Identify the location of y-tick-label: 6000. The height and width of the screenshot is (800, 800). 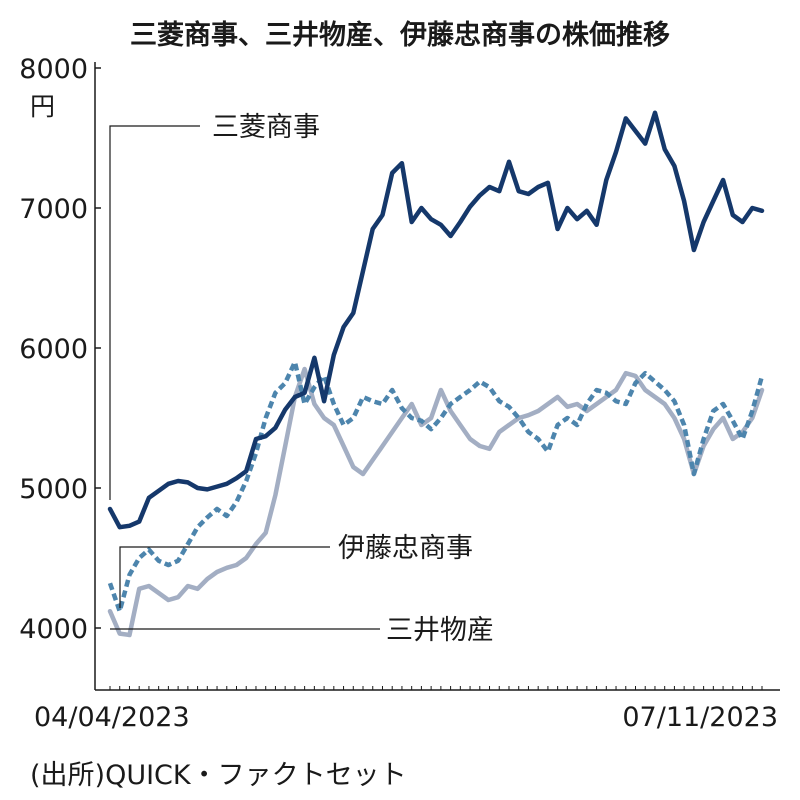
(53, 349).